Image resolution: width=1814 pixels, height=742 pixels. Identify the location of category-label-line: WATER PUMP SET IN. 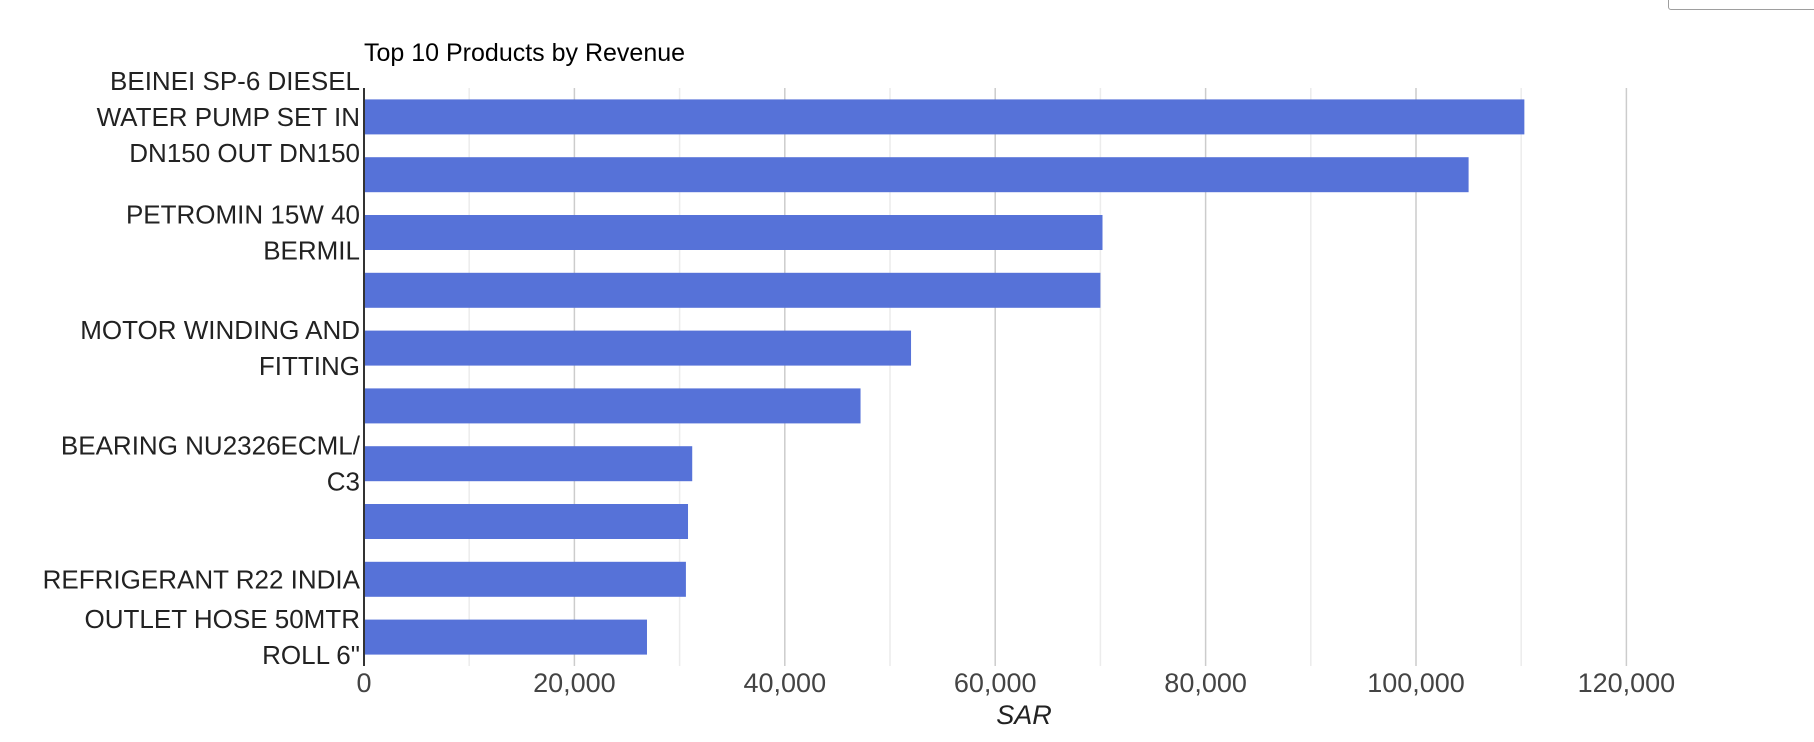
(228, 117).